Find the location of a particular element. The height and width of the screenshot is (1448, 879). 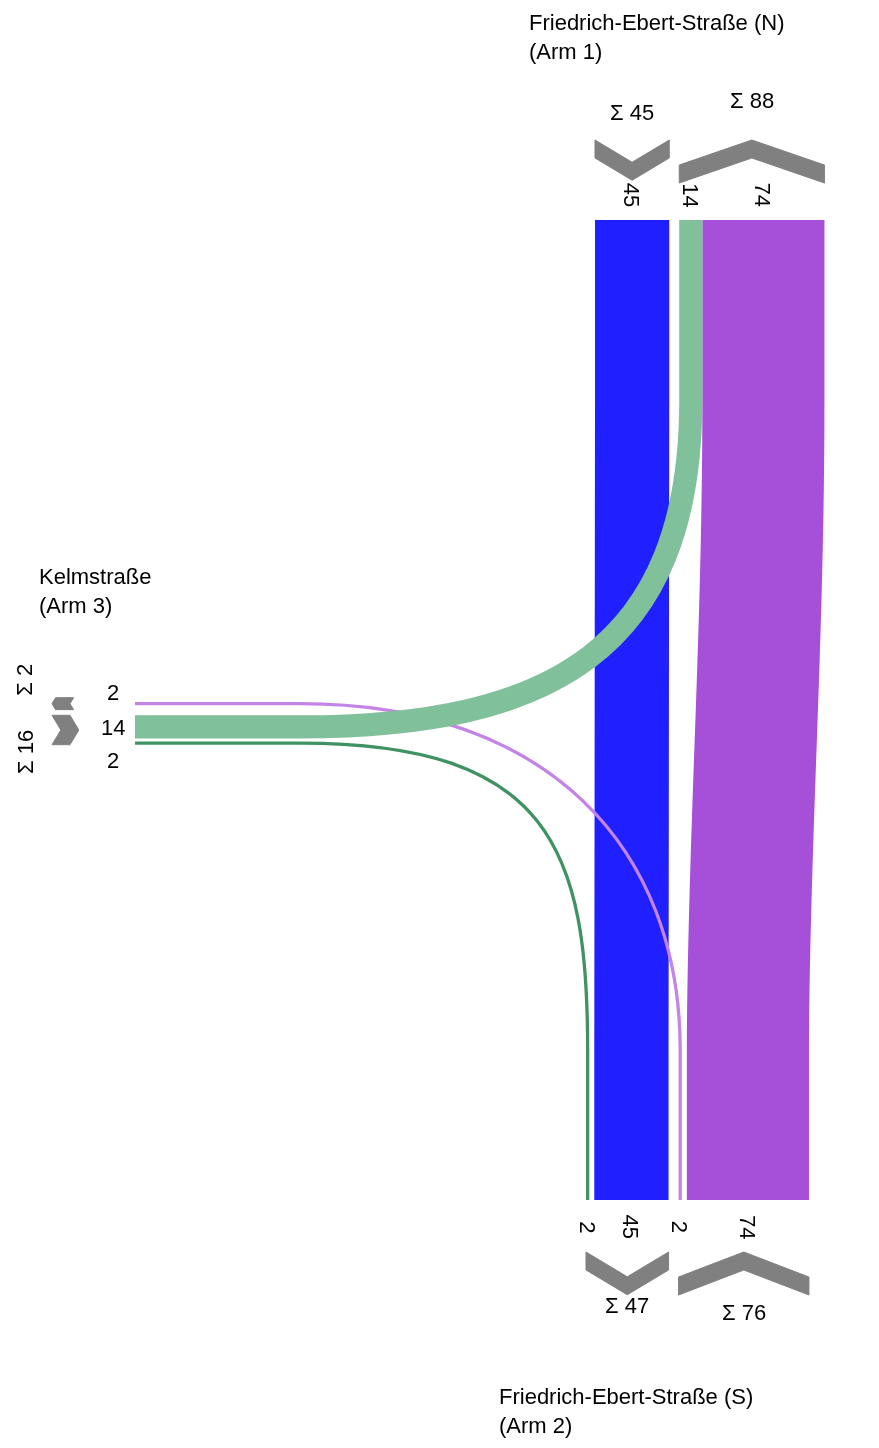

category-label: Friedrich-Ebert-Straße (S) (Arm 2) is located at coordinates (626, 1411).